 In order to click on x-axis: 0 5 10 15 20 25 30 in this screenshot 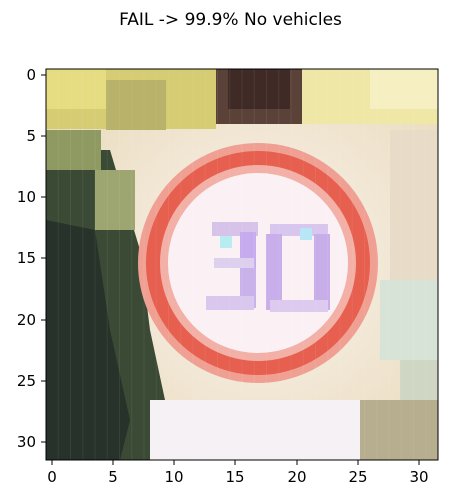, I will do `click(238, 473)`.